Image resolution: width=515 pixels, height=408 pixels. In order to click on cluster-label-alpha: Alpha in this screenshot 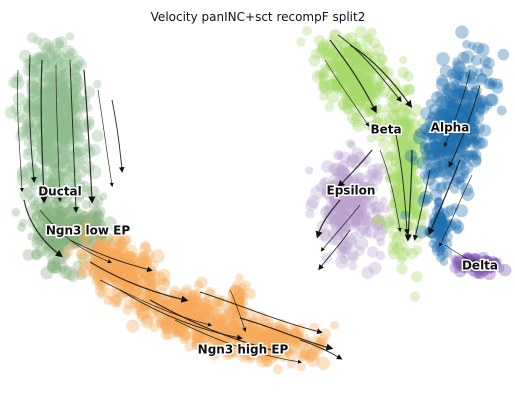, I will do `click(450, 128)`.